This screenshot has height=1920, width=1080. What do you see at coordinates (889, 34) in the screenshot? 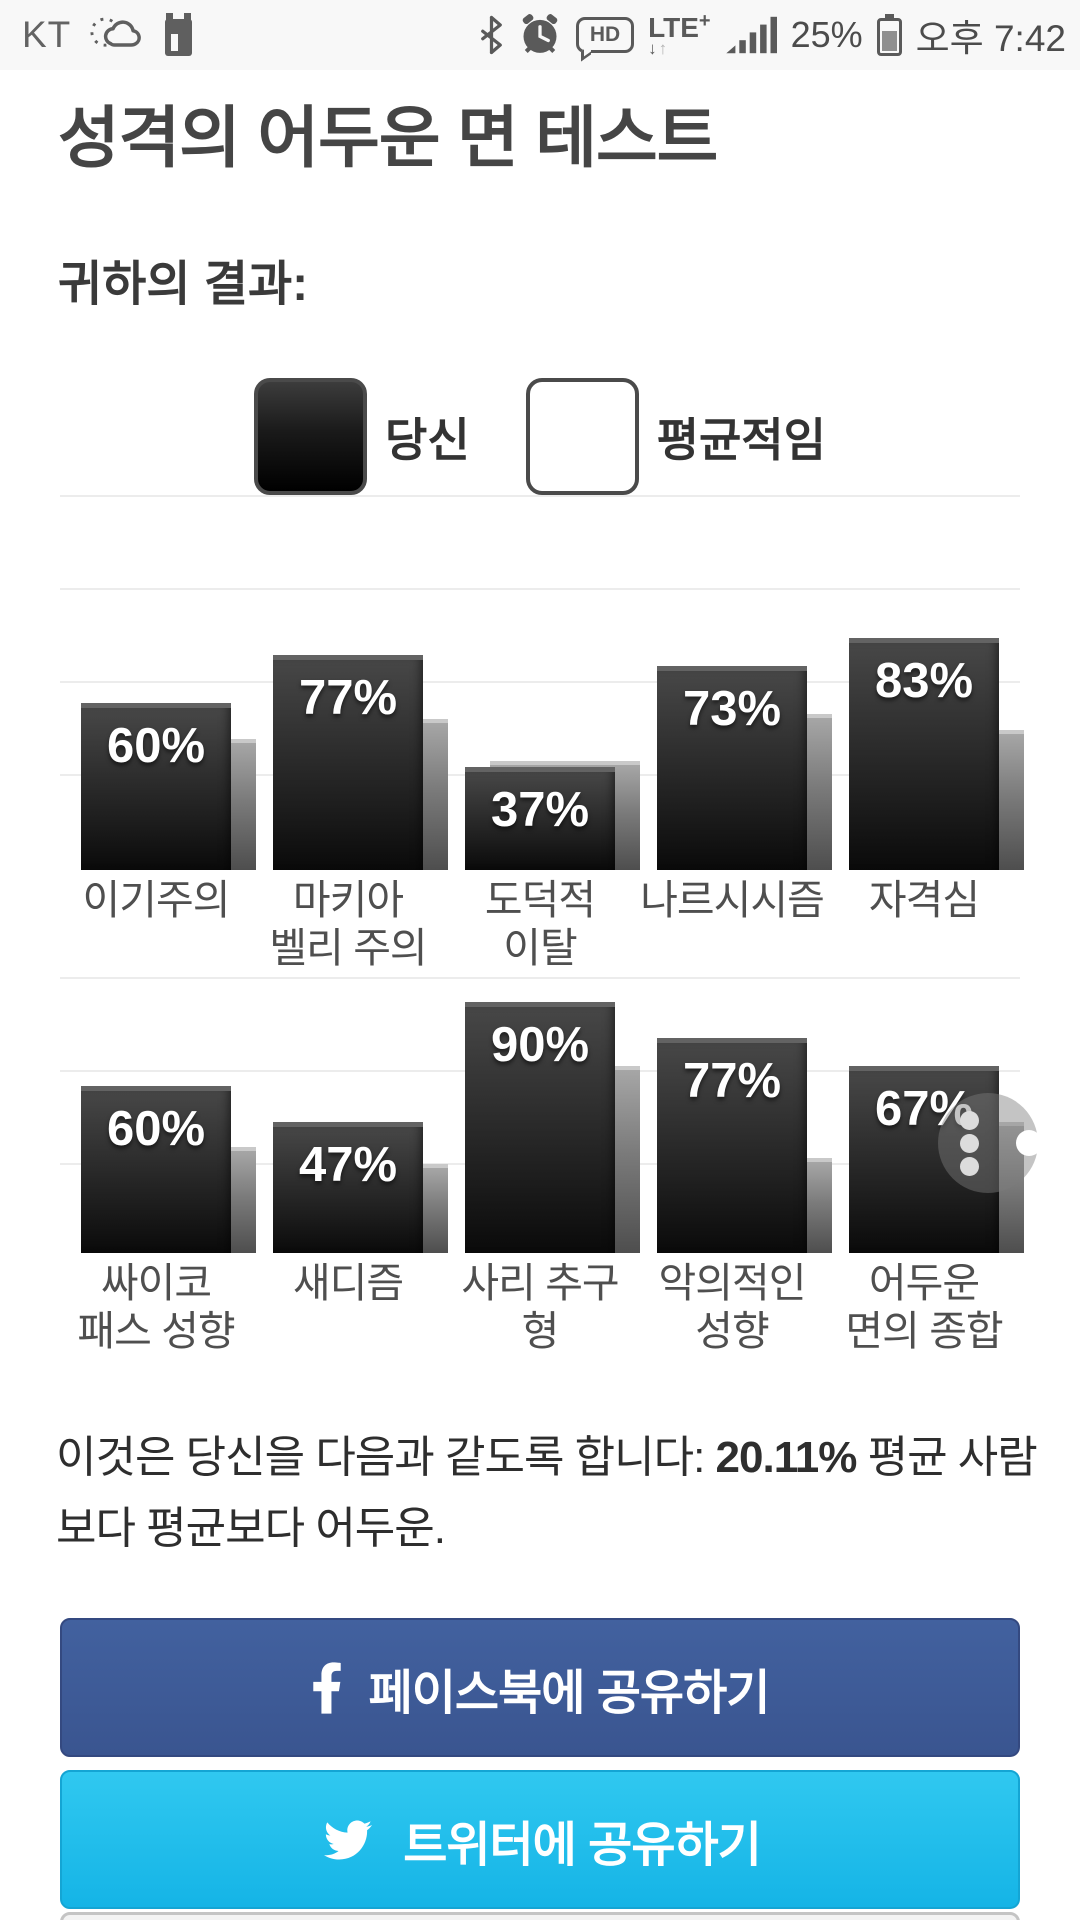
I see `battery-icon` at bounding box center [889, 34].